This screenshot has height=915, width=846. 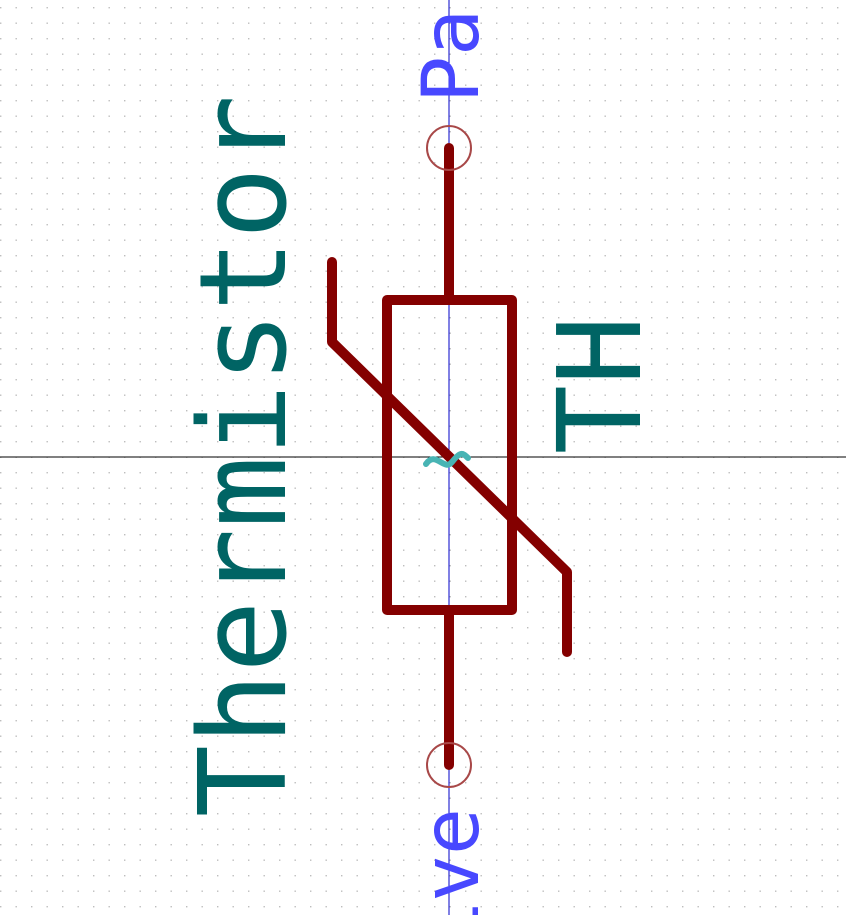 What do you see at coordinates (452, 56) in the screenshot?
I see `pin-top-name: Pa` at bounding box center [452, 56].